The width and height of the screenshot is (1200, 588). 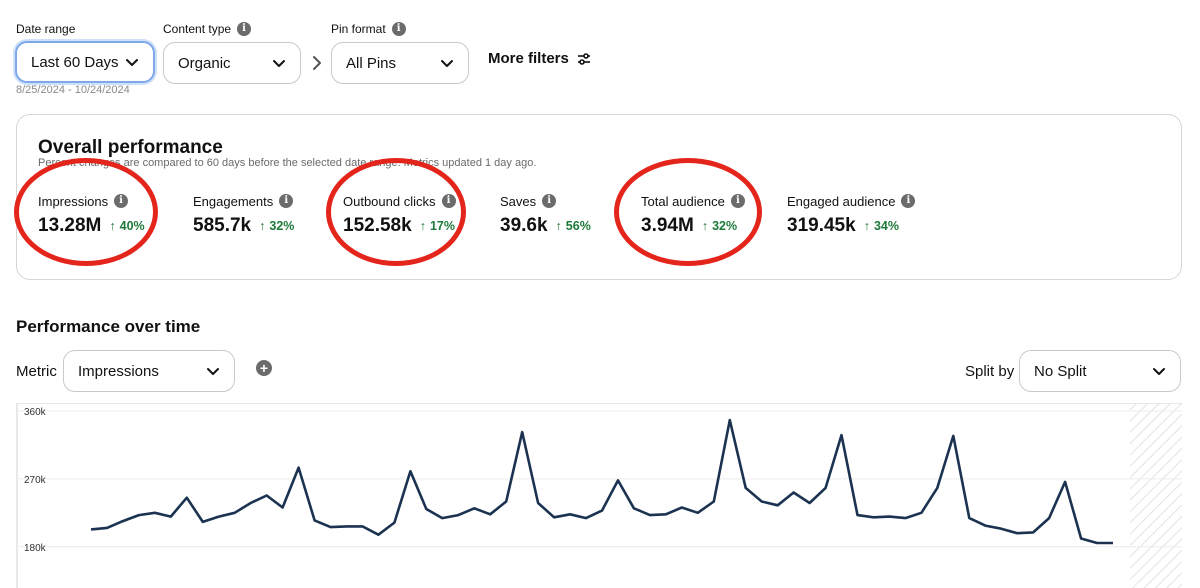 What do you see at coordinates (233, 201) in the screenshot?
I see `metric-label: Engagements` at bounding box center [233, 201].